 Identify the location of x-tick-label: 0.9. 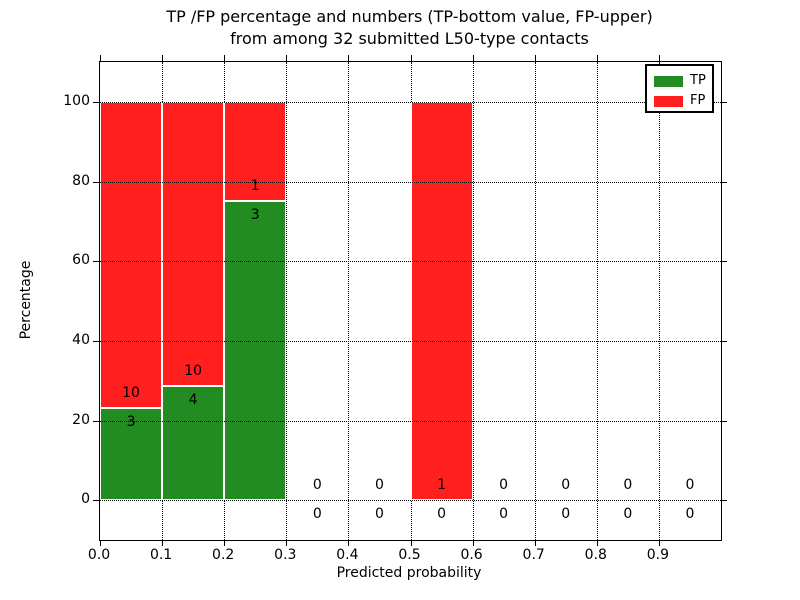
(658, 555).